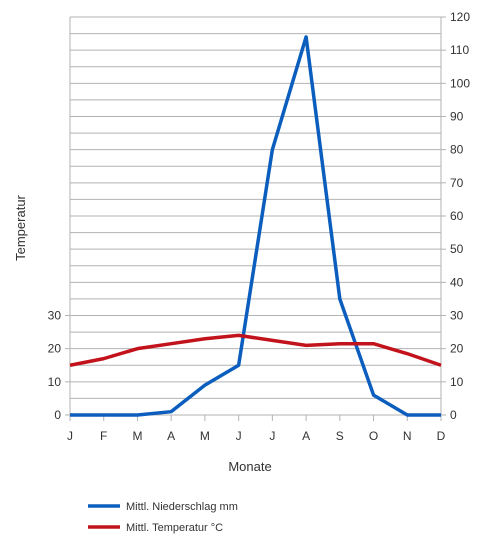  I want to click on legend-label-precipitation: Mittl. Niederschlag mm, so click(182, 507).